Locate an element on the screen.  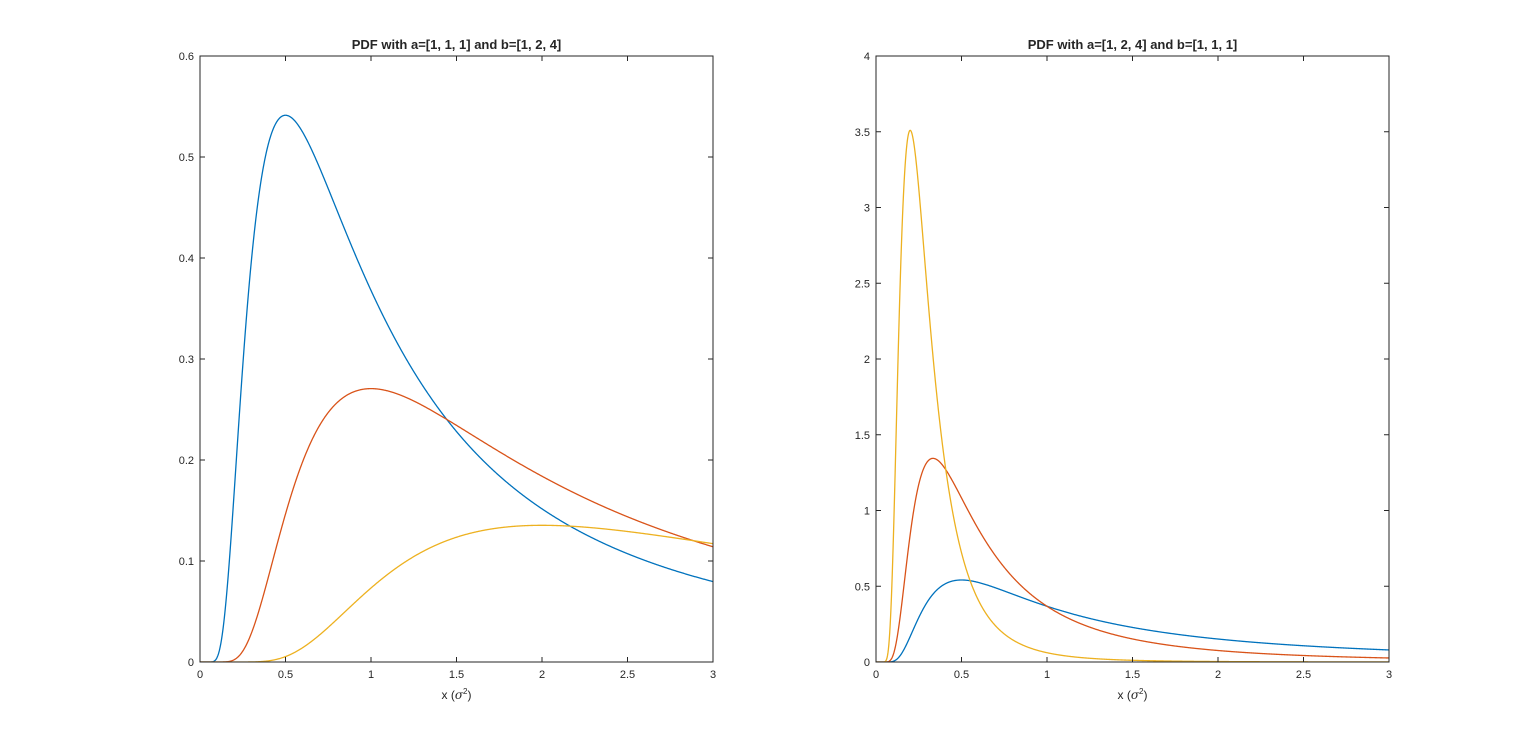
y-tick-label: 2.5 is located at coordinates (862, 284).